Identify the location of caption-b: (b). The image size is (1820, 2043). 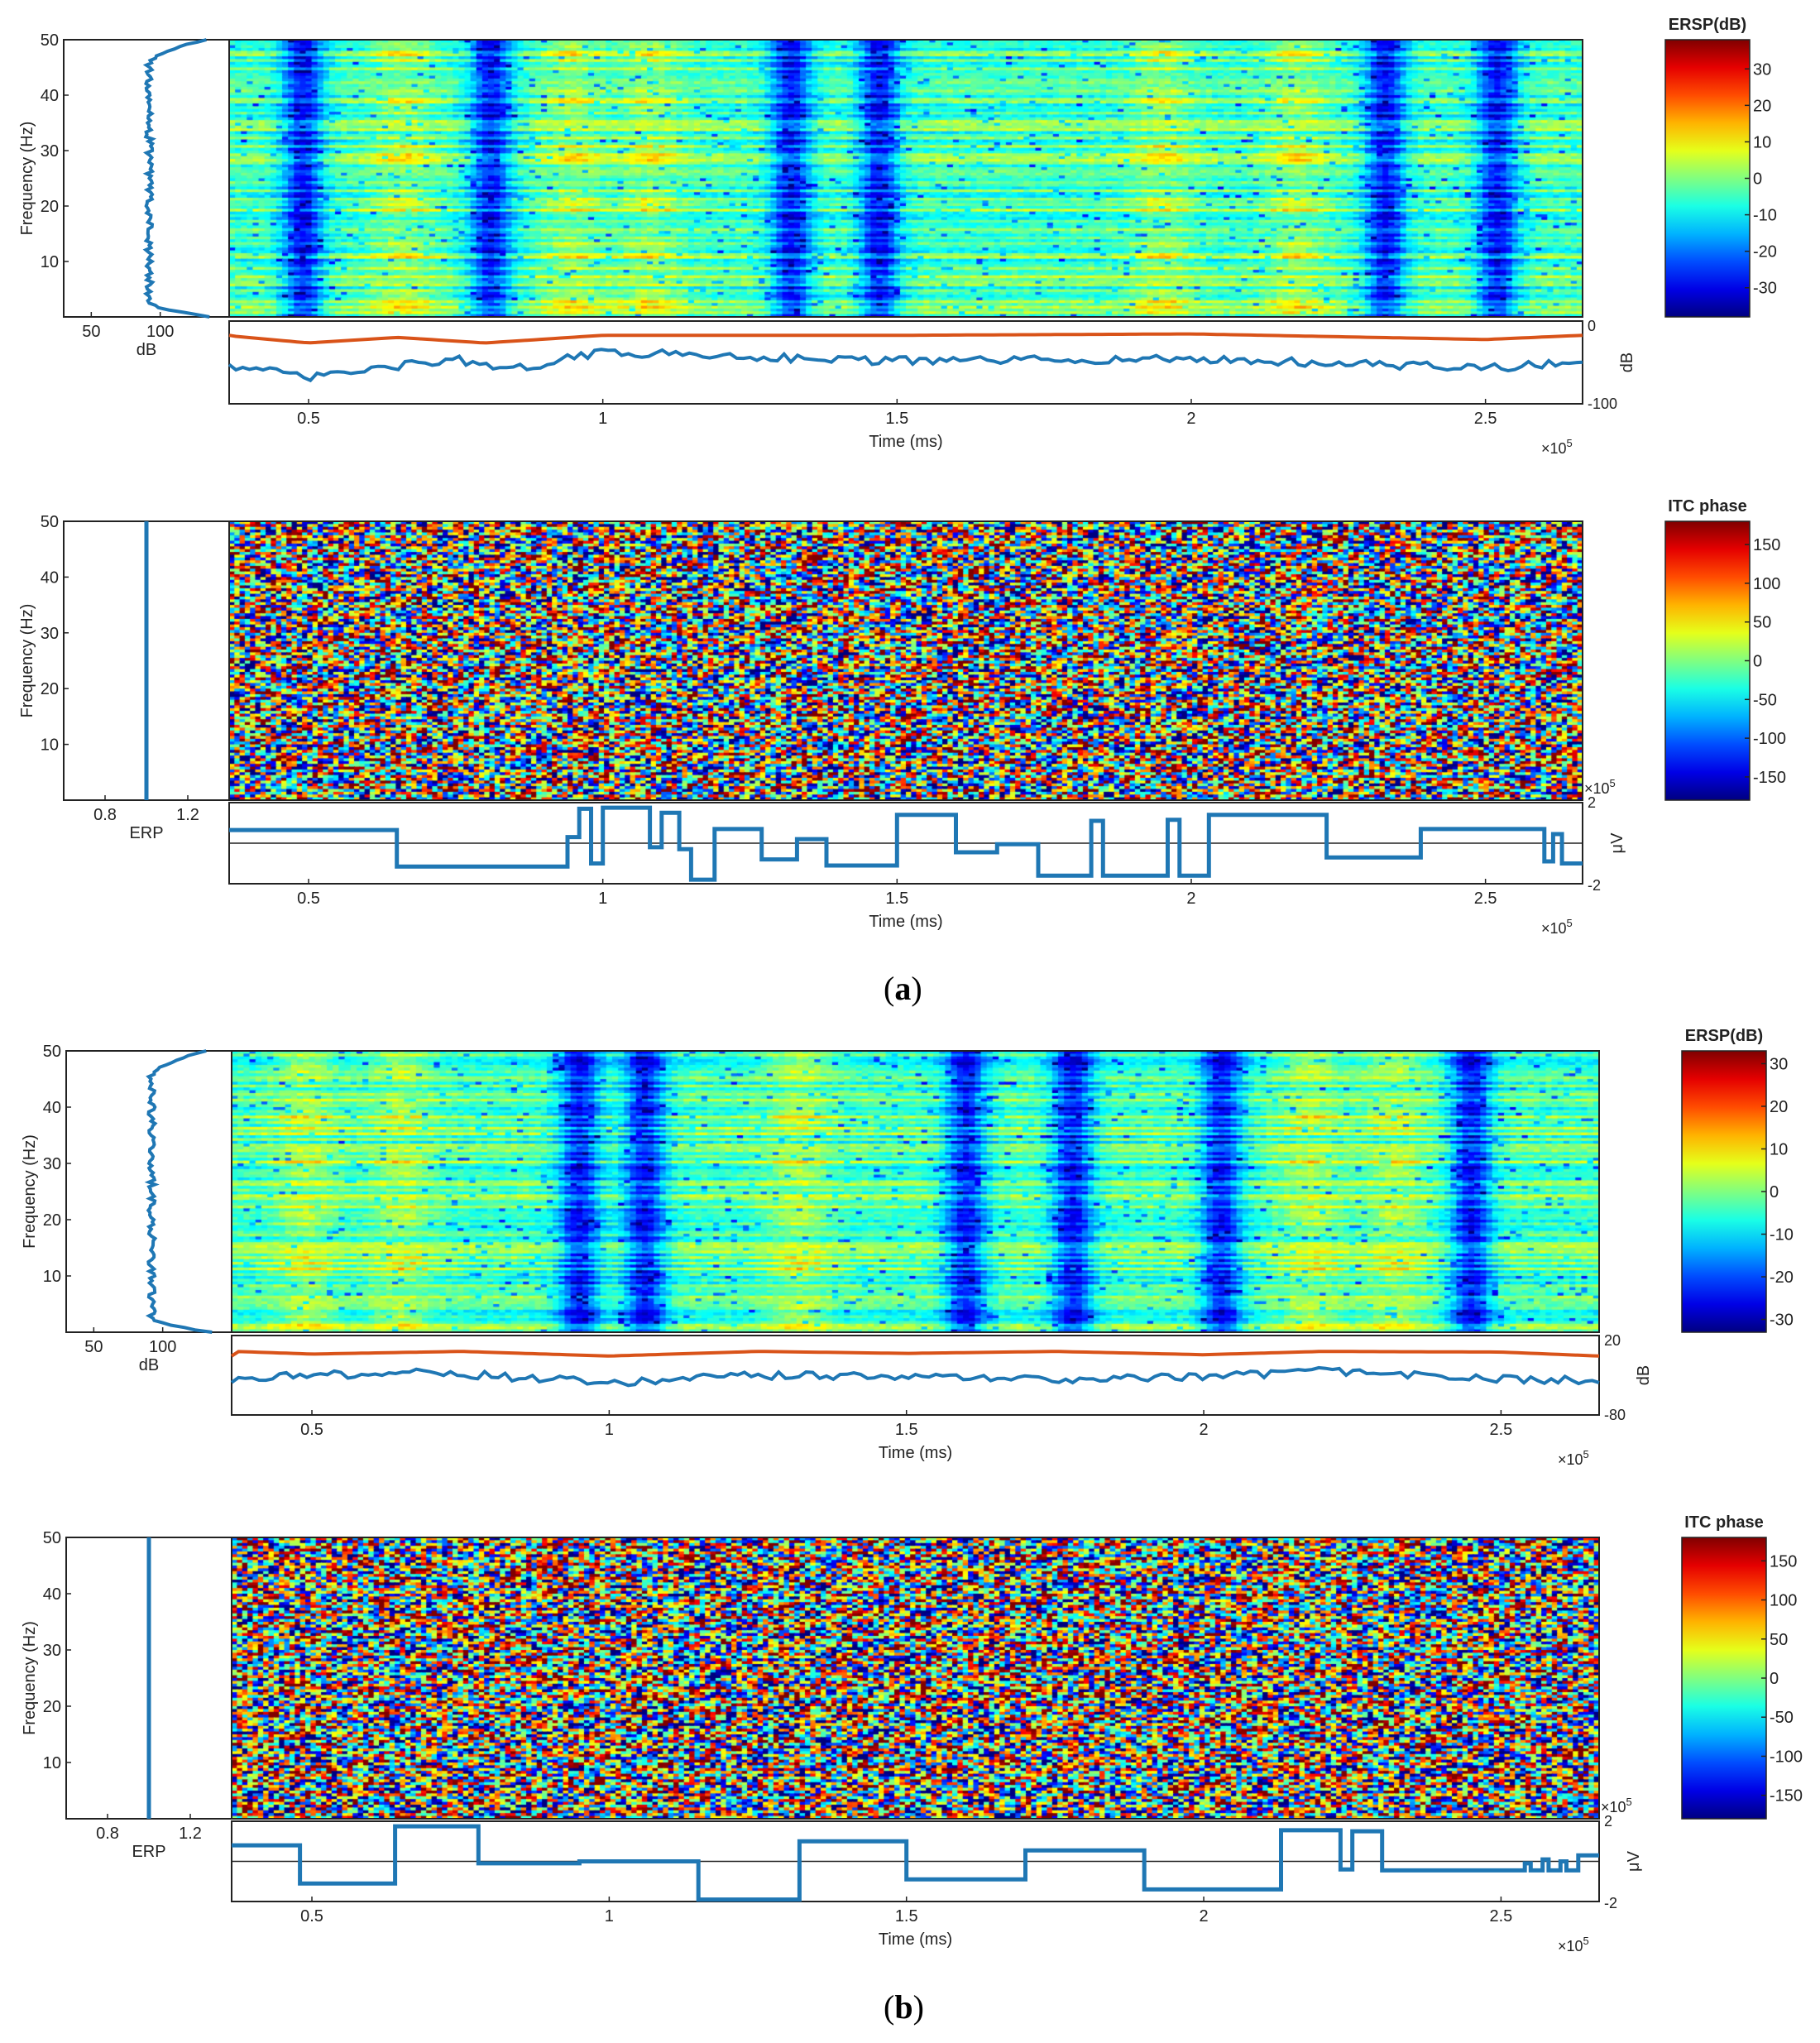
(904, 2007).